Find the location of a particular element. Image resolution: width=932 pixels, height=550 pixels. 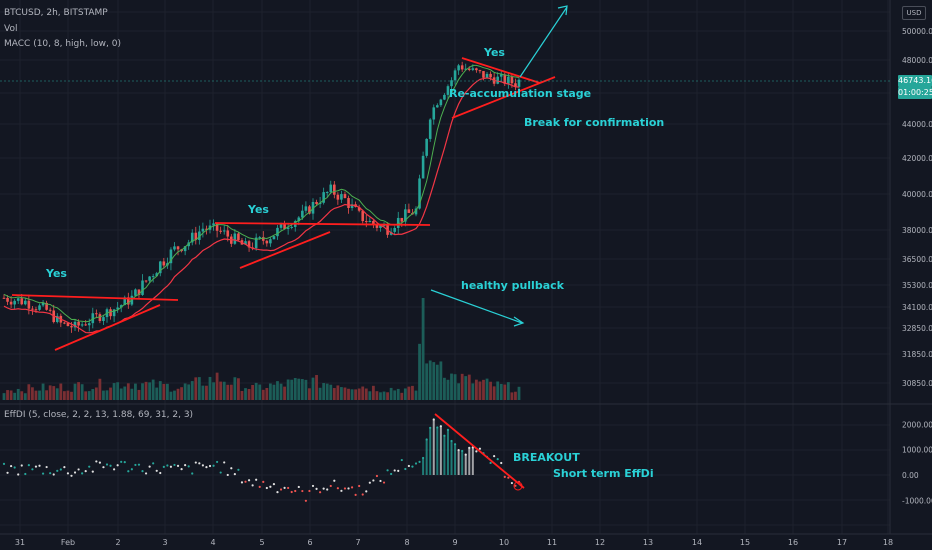

annotation-reaccumulation: Re-accumulation stage is located at coordinates (520, 93).